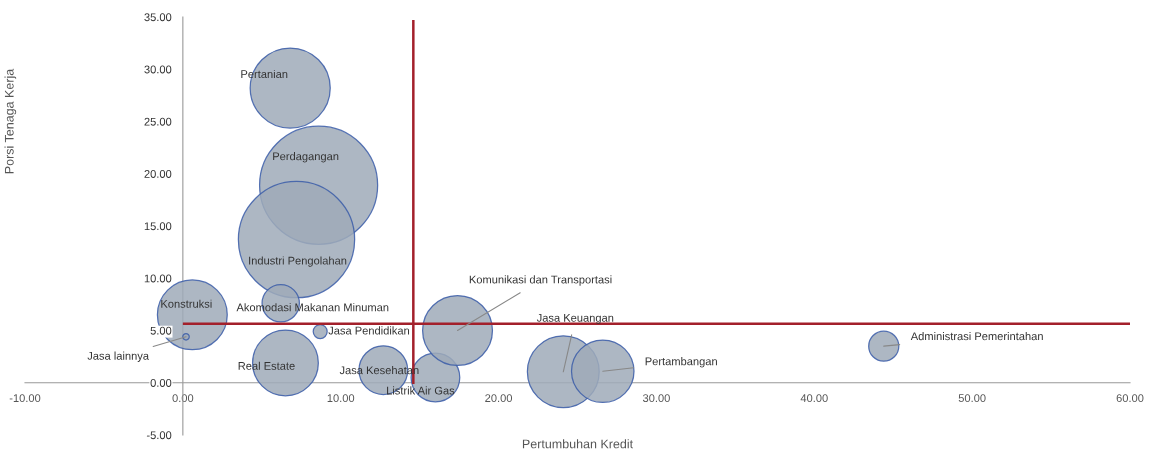 The image size is (1150, 455). What do you see at coordinates (159, 435) in the screenshot?
I see `y-tick-label: -5.00` at bounding box center [159, 435].